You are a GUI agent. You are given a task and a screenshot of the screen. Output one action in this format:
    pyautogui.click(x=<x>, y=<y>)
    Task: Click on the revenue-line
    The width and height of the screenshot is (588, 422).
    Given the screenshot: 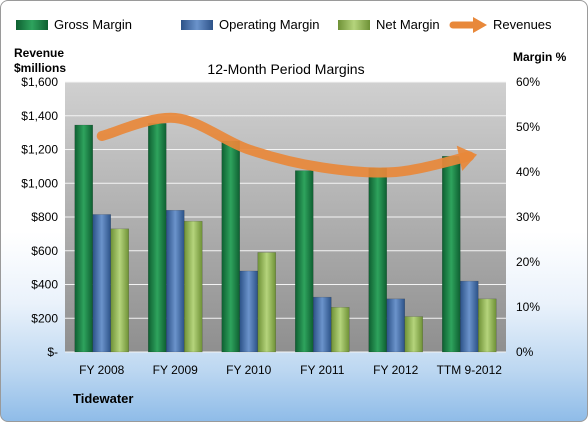 What is the action you would take?
    pyautogui.click(x=287, y=145)
    